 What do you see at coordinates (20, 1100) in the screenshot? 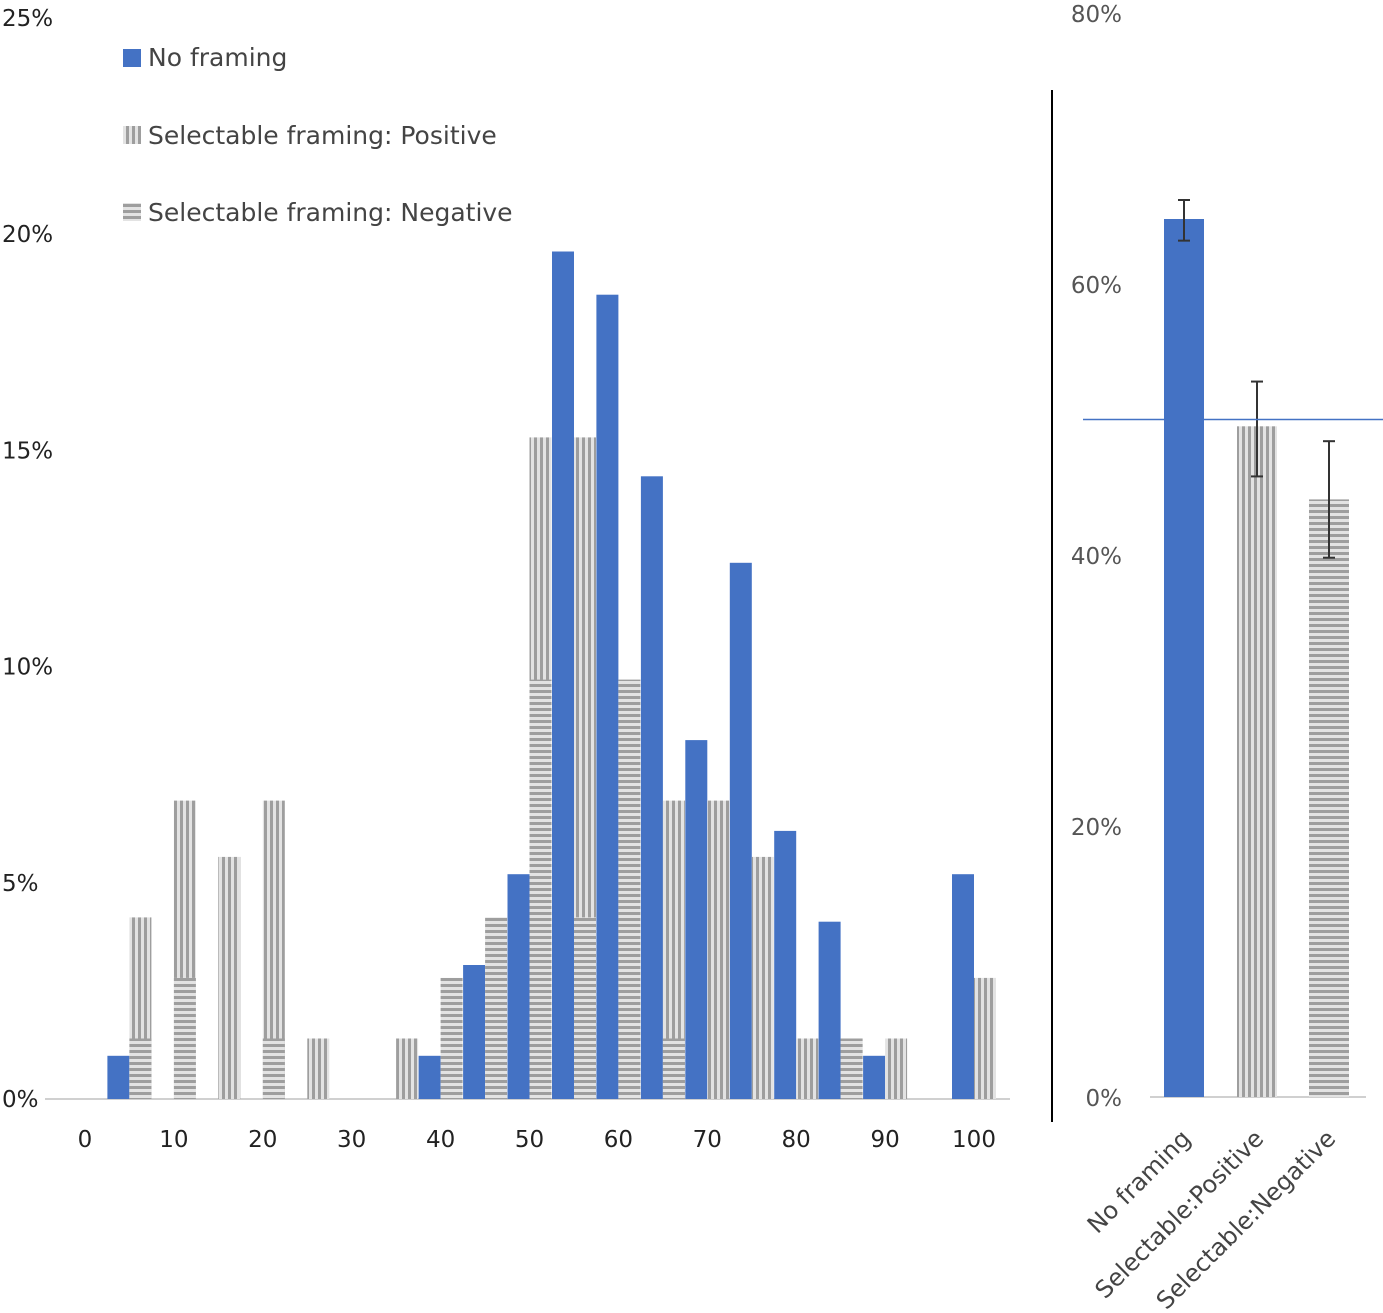
I see `histogram-y-tick: 0%` at bounding box center [20, 1100].